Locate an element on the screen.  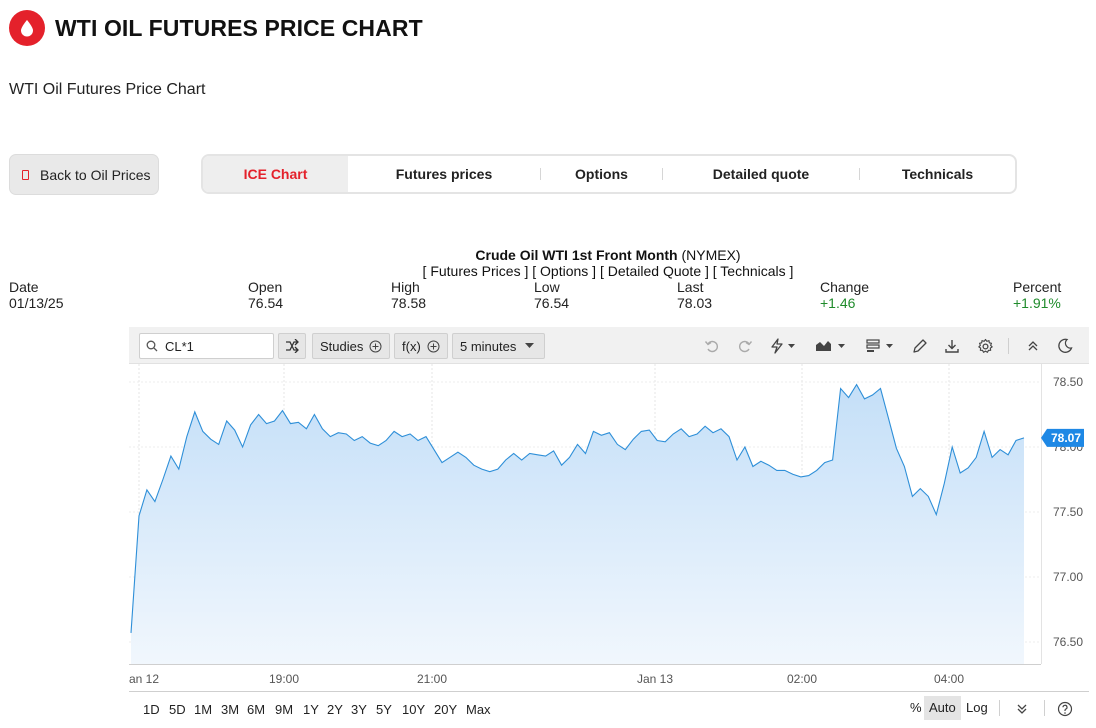
help-icon is located at coordinates (1065, 709).